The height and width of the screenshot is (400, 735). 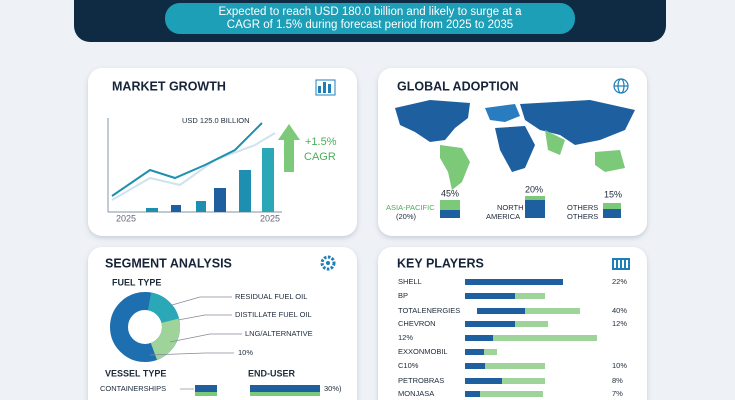 What do you see at coordinates (169, 86) in the screenshot?
I see `card-title: MARKET GROWTH` at bounding box center [169, 86].